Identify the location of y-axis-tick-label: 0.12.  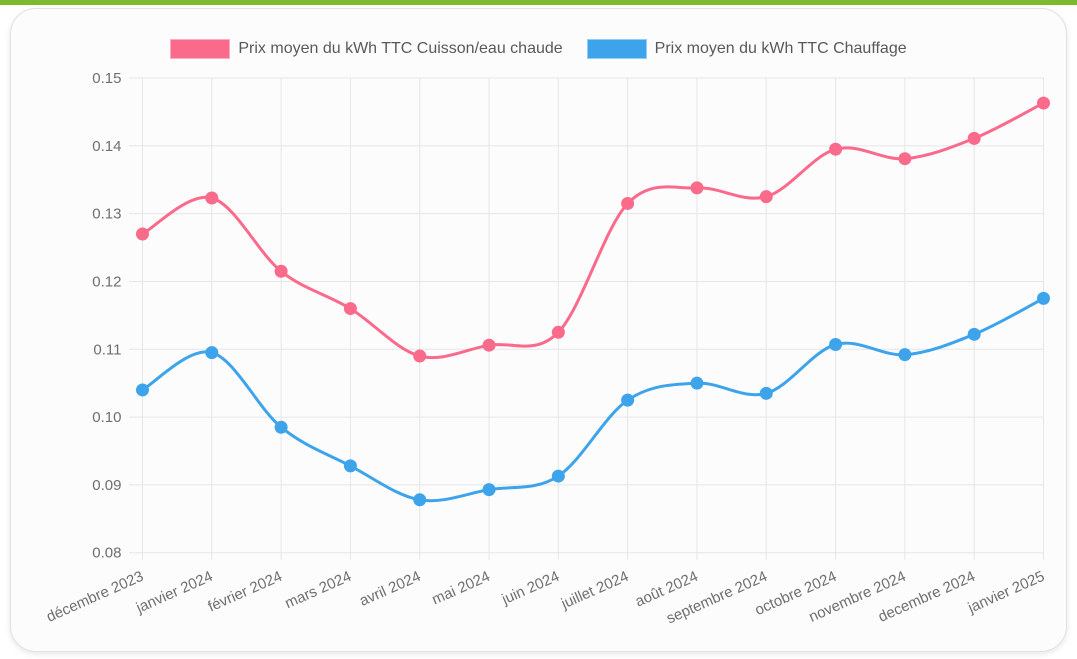
(106, 281).